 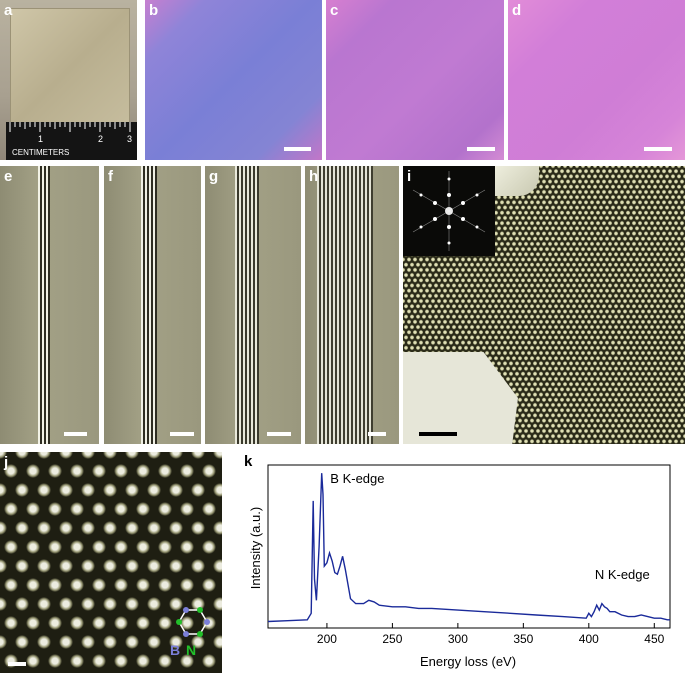 What do you see at coordinates (6, 462) in the screenshot?
I see `panel-label-j: j` at bounding box center [6, 462].